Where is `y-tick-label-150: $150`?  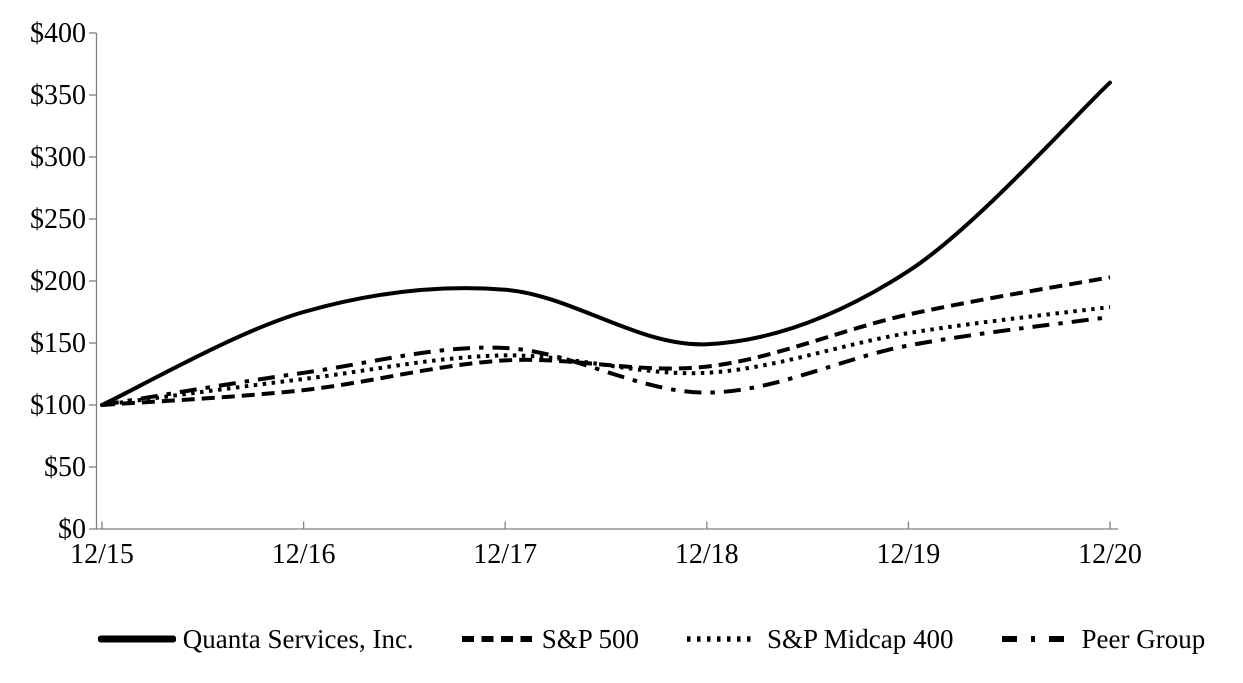 y-tick-label-150: $150 is located at coordinates (58, 343).